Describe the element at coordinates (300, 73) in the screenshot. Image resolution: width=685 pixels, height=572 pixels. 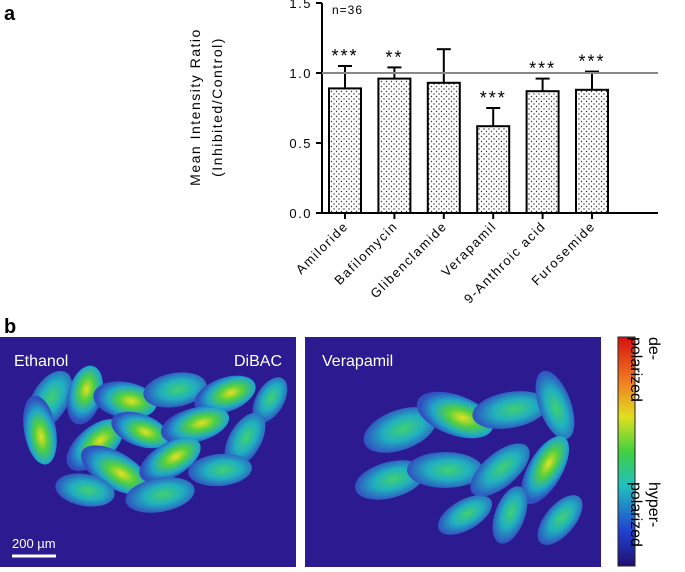
I see `y-tick-label: 1.0` at that location.